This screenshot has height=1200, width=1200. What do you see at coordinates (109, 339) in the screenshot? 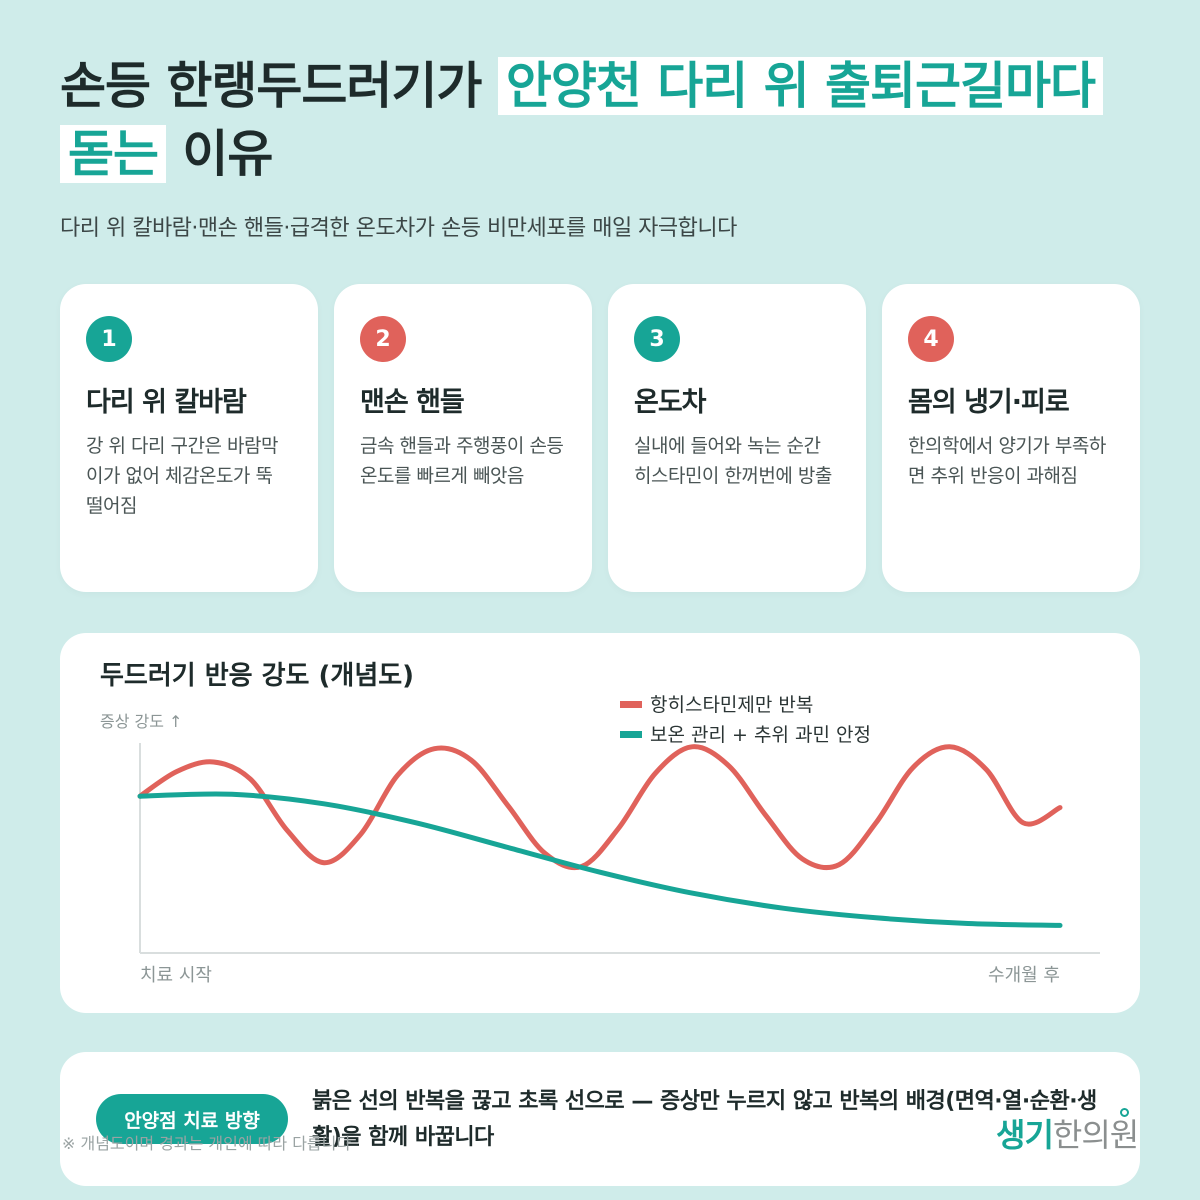
I see `card-number-badge: 1` at bounding box center [109, 339].